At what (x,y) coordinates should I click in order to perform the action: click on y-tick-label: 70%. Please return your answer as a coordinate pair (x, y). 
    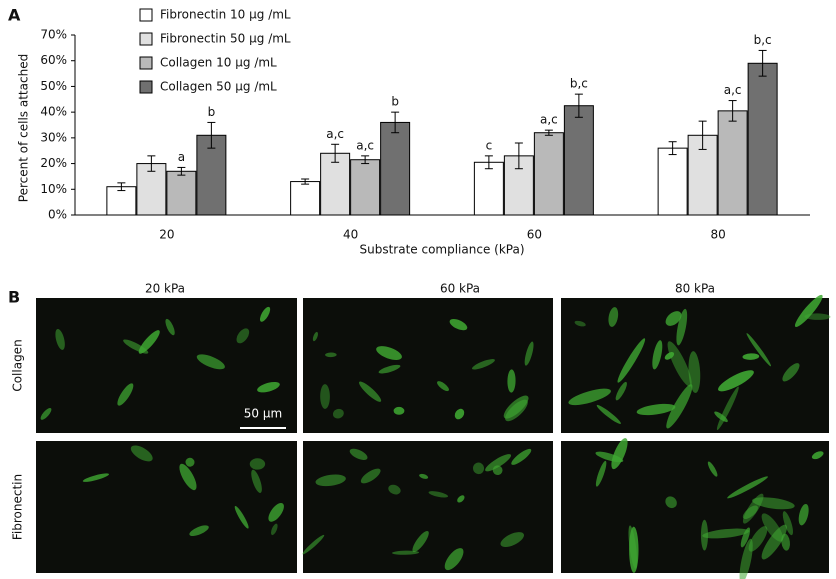
    Looking at the image, I should click on (53, 35).